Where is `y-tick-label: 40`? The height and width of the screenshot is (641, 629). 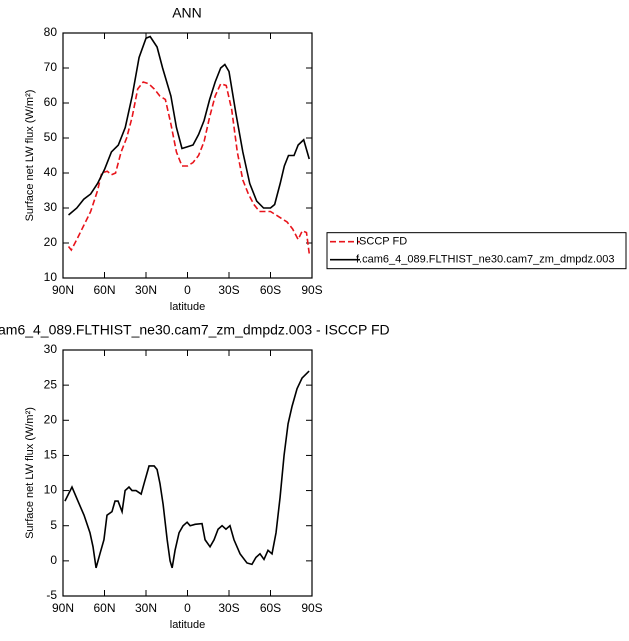 y-tick-label: 40 is located at coordinates (51, 172).